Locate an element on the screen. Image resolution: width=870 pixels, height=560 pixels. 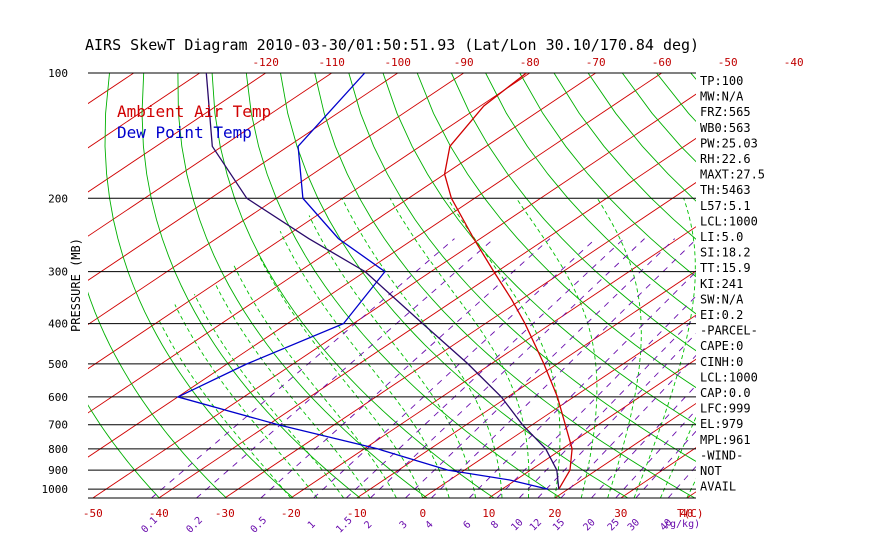
stat-line: KI:241 is located at coordinates (721, 284).